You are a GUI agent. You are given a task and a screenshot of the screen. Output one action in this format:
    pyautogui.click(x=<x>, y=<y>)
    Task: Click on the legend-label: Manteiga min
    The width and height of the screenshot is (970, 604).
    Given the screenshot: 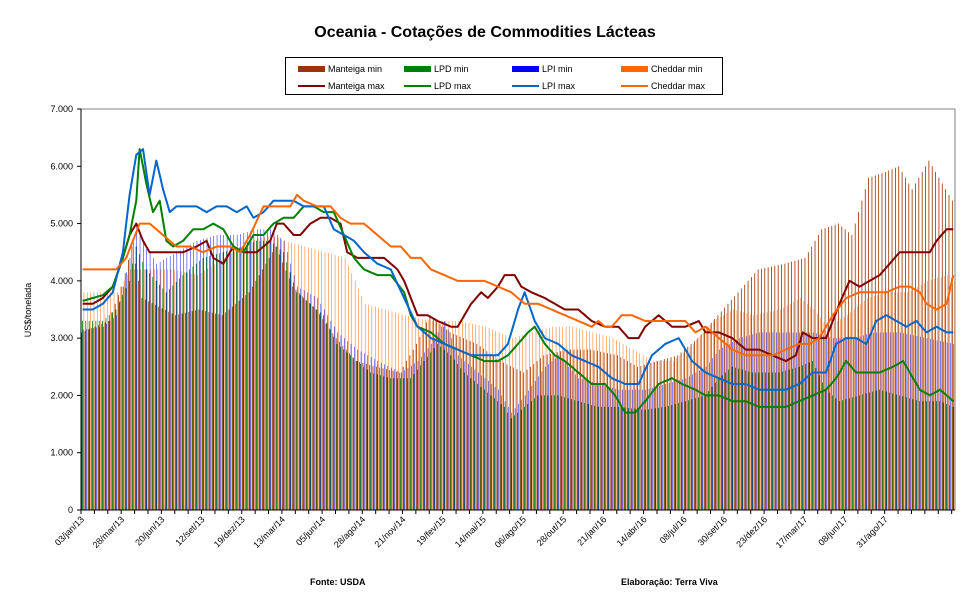 What is the action you would take?
    pyautogui.click(x=355, y=69)
    